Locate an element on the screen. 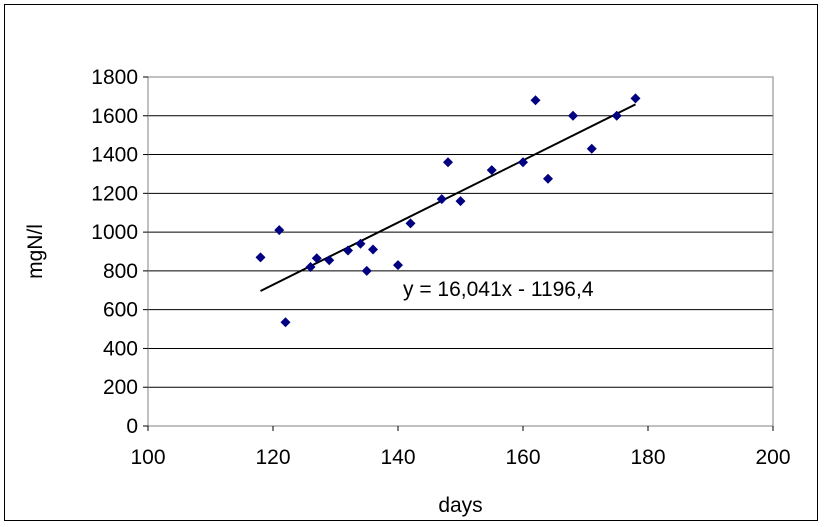 The width and height of the screenshot is (824, 527). y-axis-title: mgN/l is located at coordinates (35, 251).